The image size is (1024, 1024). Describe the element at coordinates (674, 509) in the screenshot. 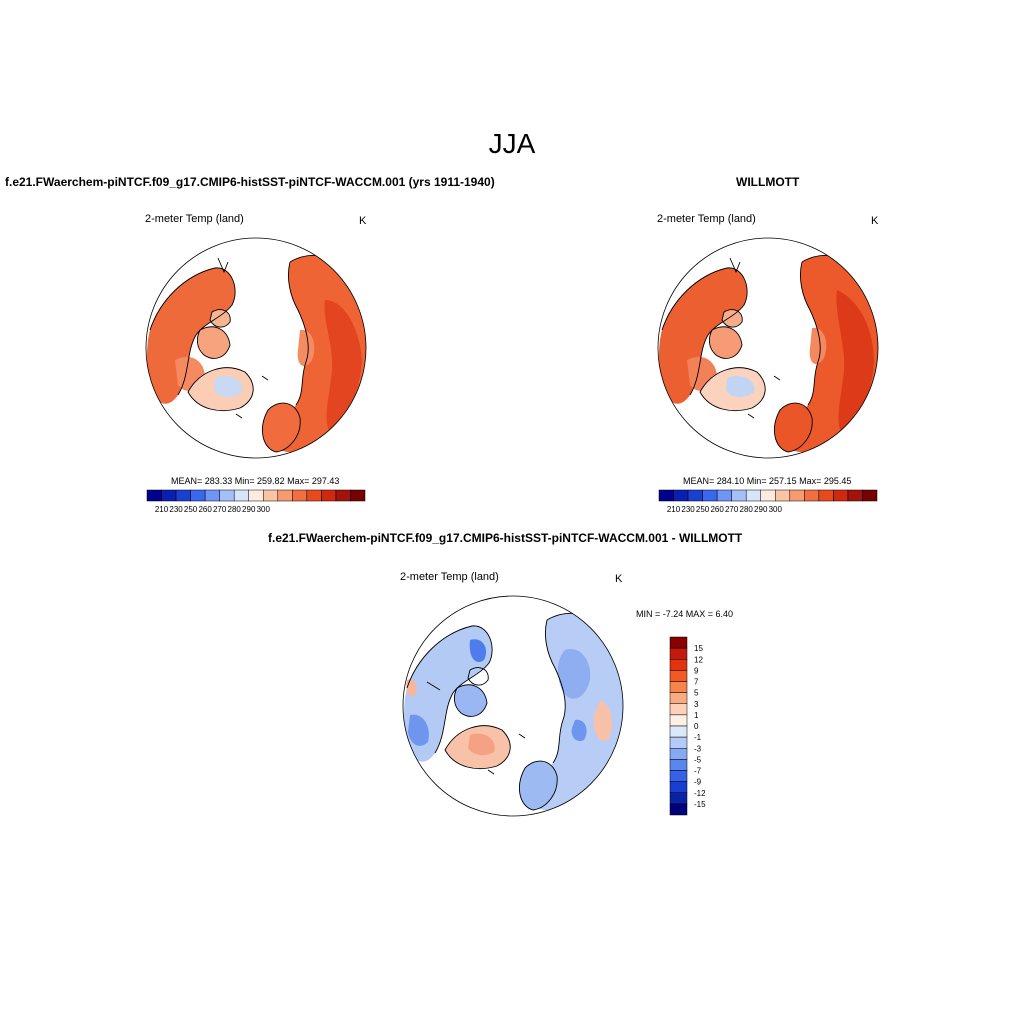

I see `panel-2-colorbar-tick-label: 210` at that location.